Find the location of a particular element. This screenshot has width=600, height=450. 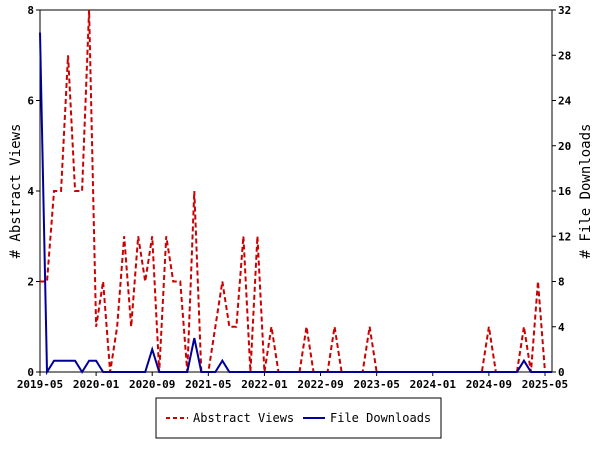

y-right-tick-label: 4 is located at coordinates (561, 327).